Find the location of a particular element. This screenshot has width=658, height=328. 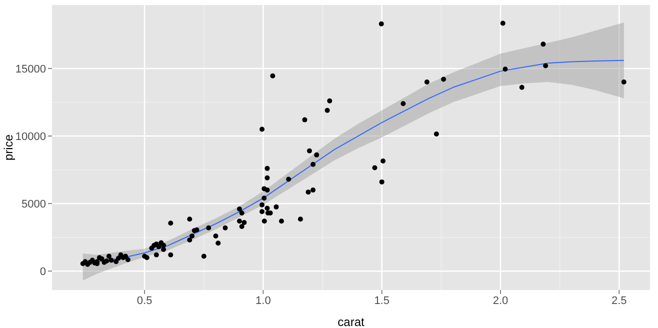

y-axis-title: price is located at coordinates (8, 147).